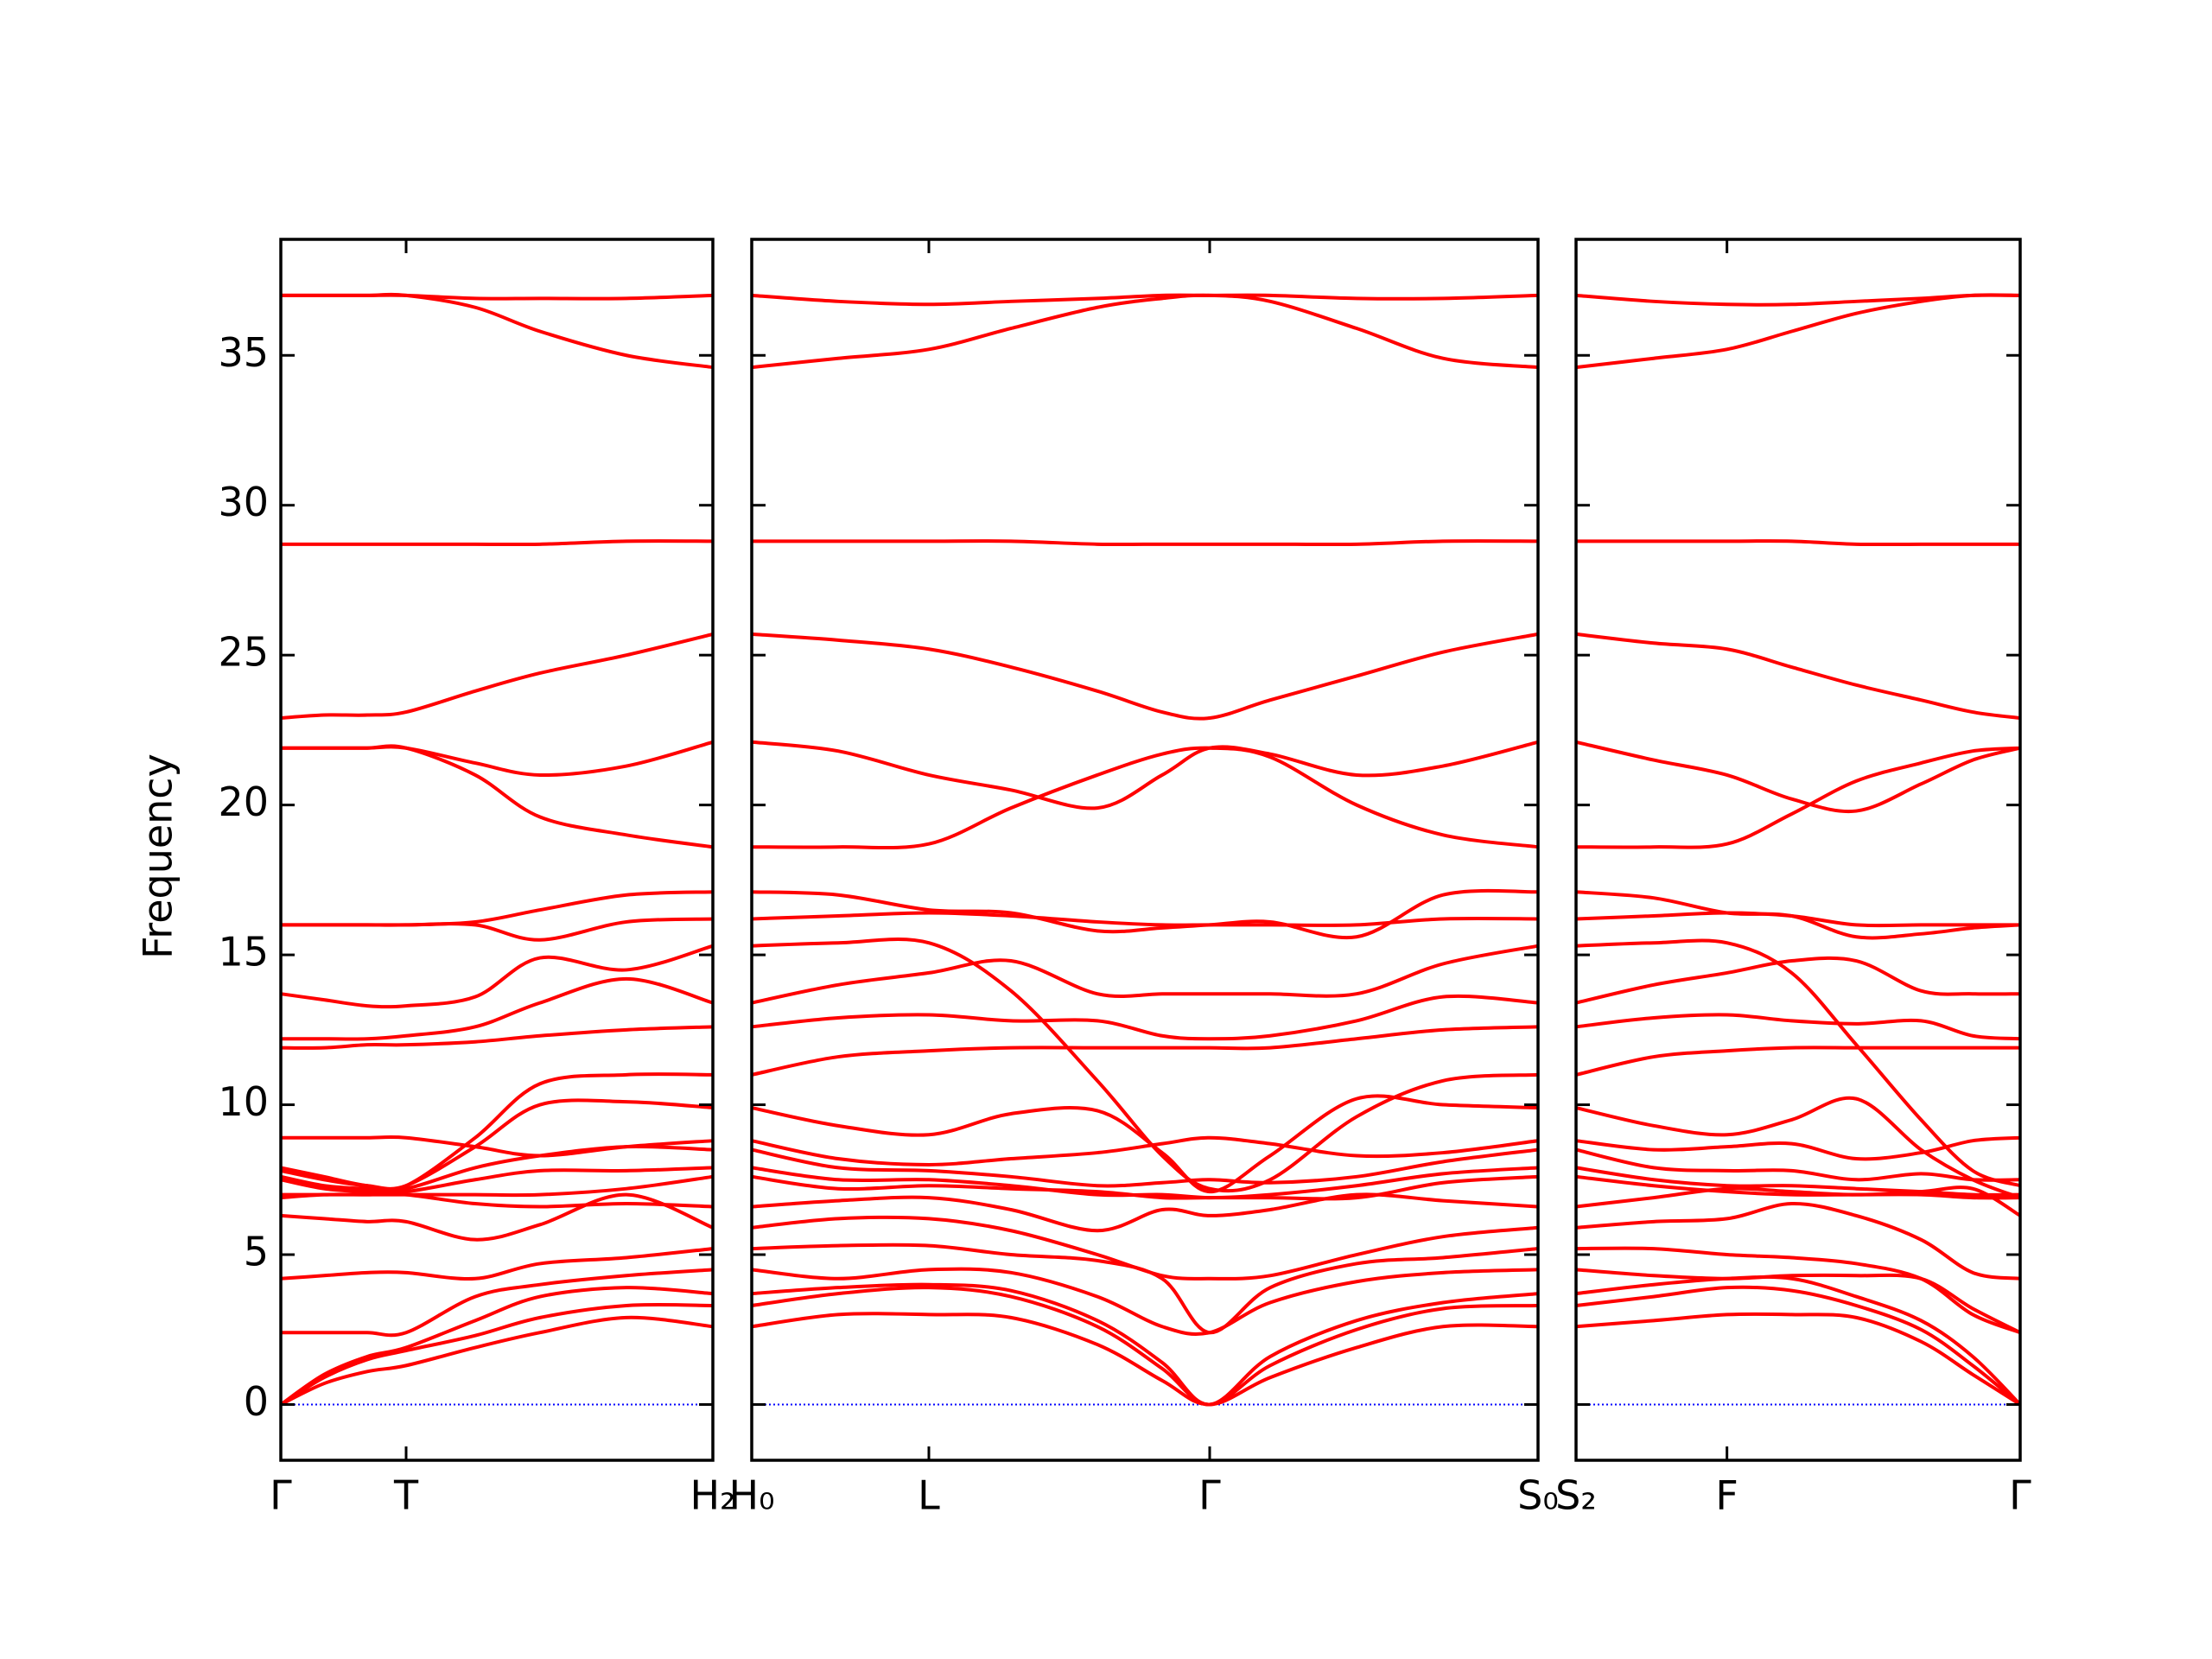 This screenshot has width=2212, height=1659. I want to click on x-tick-label: F, so click(1726, 1495).